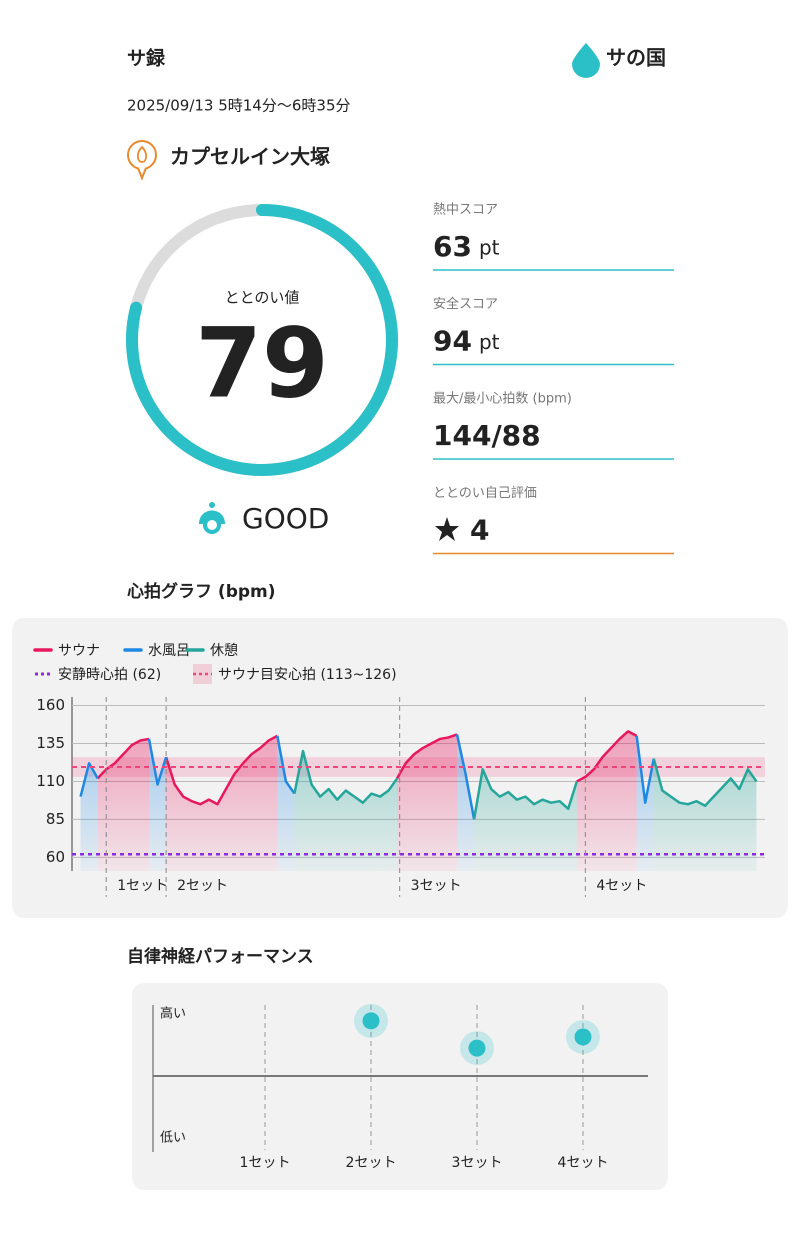 The width and height of the screenshot is (800, 1236). I want to click on stat-label: ととのい自己評価, so click(485, 493).